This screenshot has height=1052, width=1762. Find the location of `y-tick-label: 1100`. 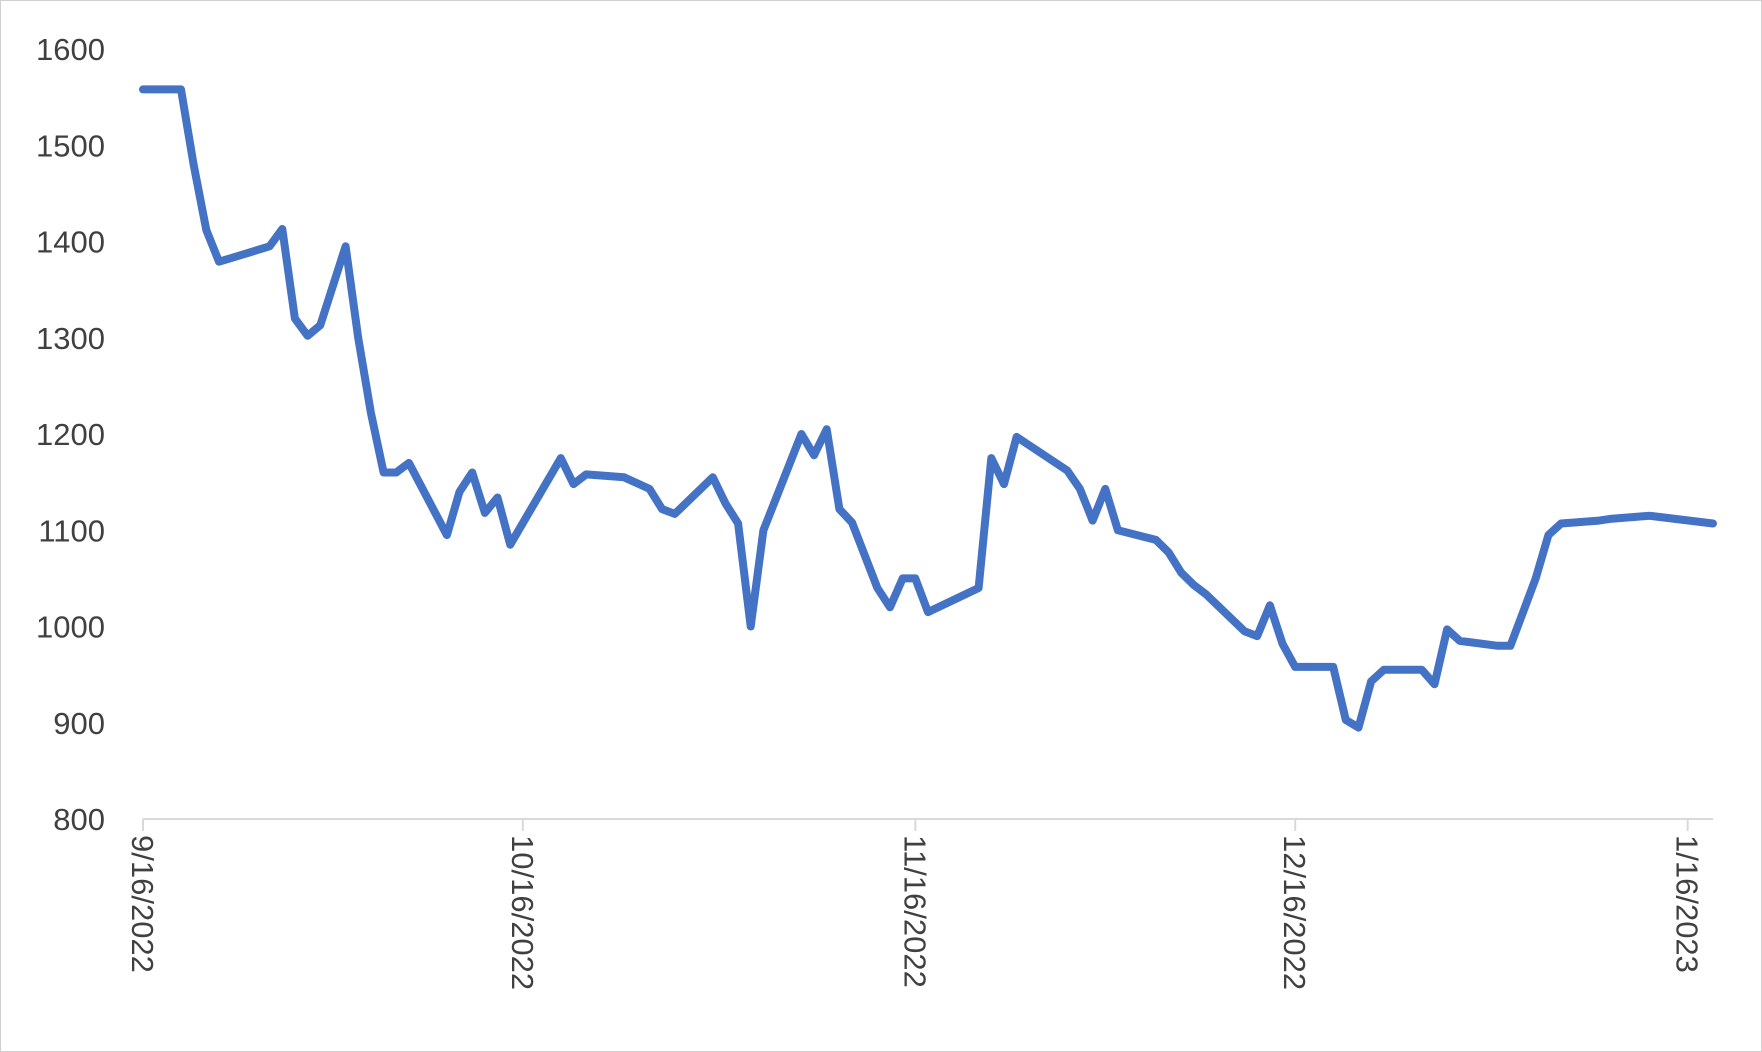

y-tick-label: 1100 is located at coordinates (71, 530).